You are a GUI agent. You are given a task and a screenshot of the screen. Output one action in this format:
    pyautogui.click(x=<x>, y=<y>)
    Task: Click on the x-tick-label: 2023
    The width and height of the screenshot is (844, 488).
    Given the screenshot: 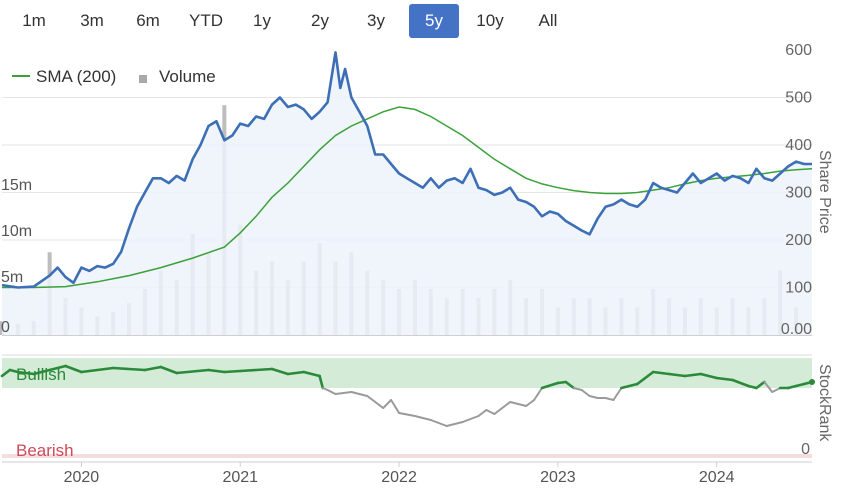 What is the action you would take?
    pyautogui.click(x=558, y=477)
    